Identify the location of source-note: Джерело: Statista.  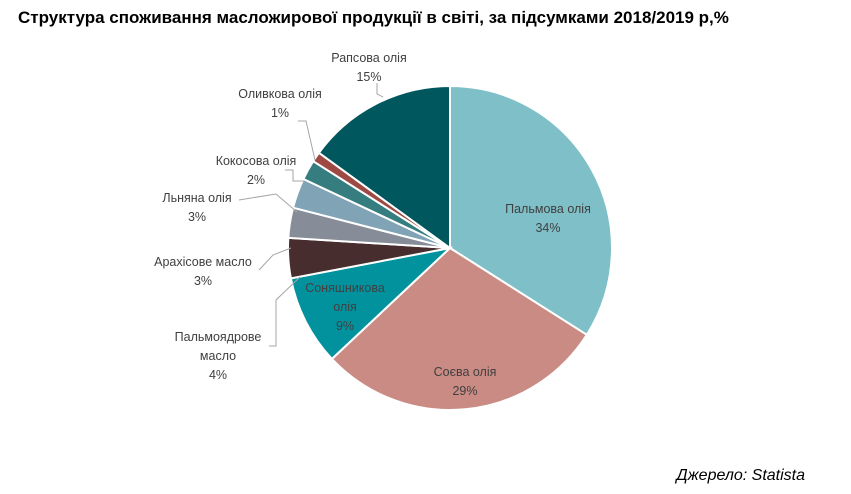
(740, 475).